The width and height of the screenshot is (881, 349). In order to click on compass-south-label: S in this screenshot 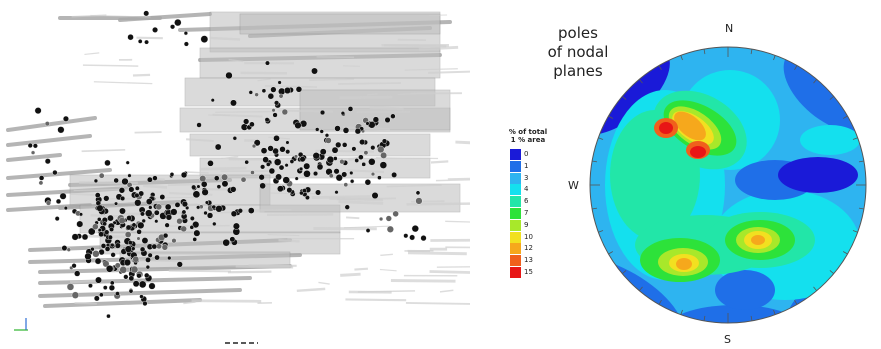, I will do `click(727, 339)`.